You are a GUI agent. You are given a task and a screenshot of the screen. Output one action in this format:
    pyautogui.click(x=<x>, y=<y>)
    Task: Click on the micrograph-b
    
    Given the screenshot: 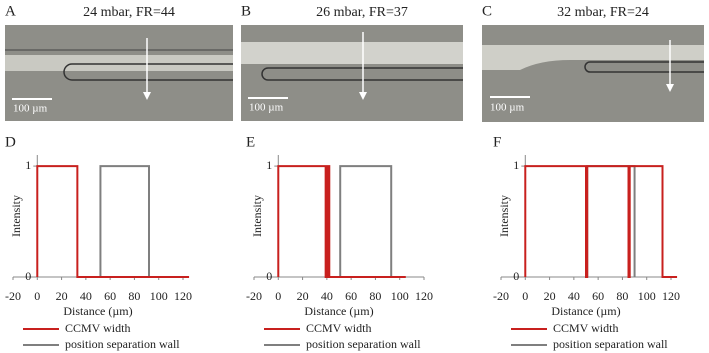 What is the action you would take?
    pyautogui.click(x=352, y=73)
    